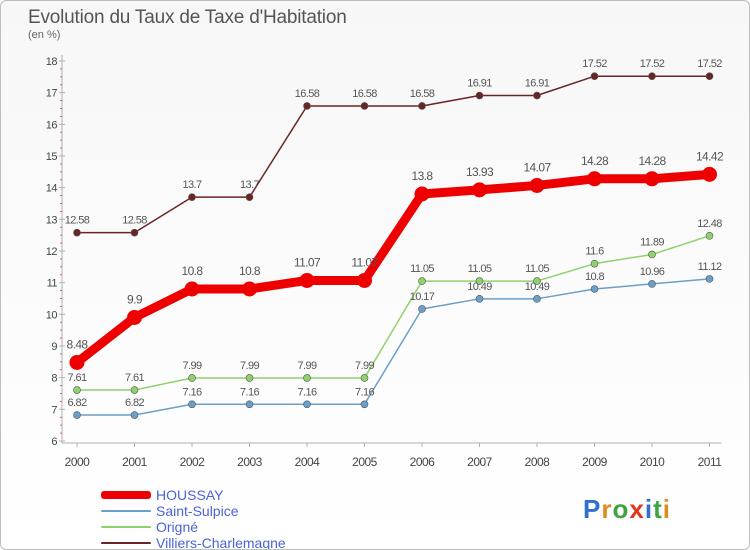 This screenshot has height=550, width=750. I want to click on data-label-houssay: 8.48, so click(78, 344).